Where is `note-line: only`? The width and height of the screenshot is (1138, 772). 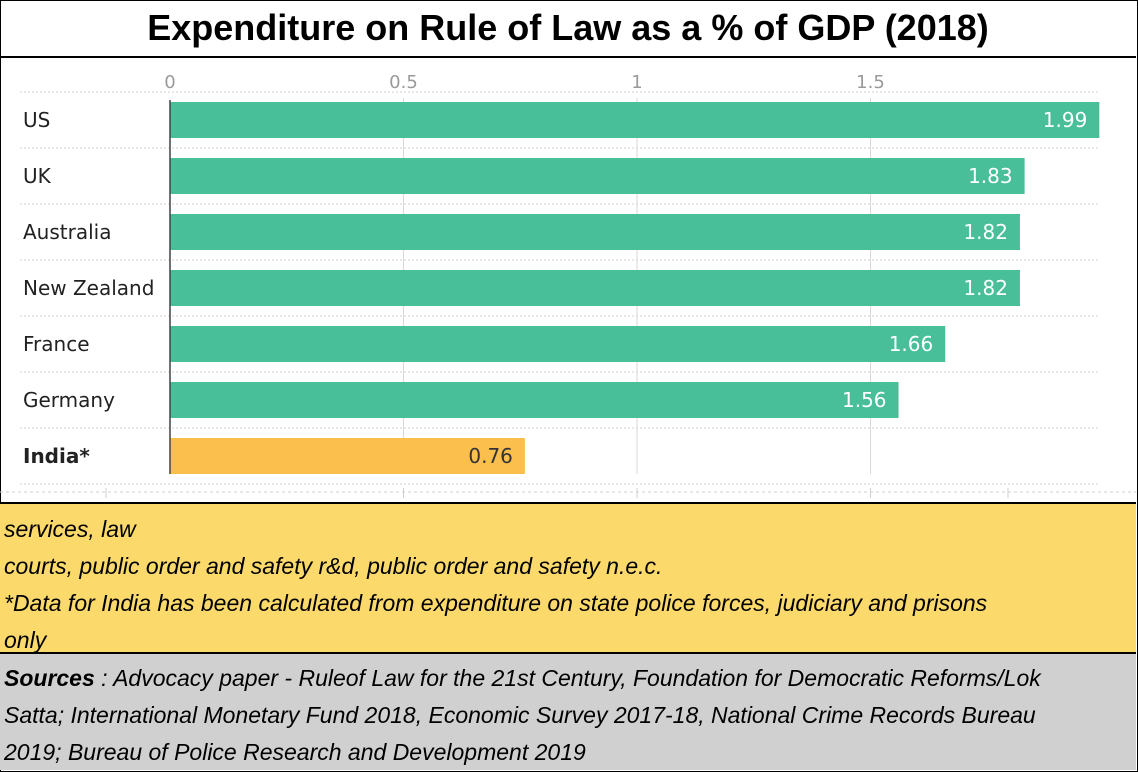
note-line: only is located at coordinates (25, 640).